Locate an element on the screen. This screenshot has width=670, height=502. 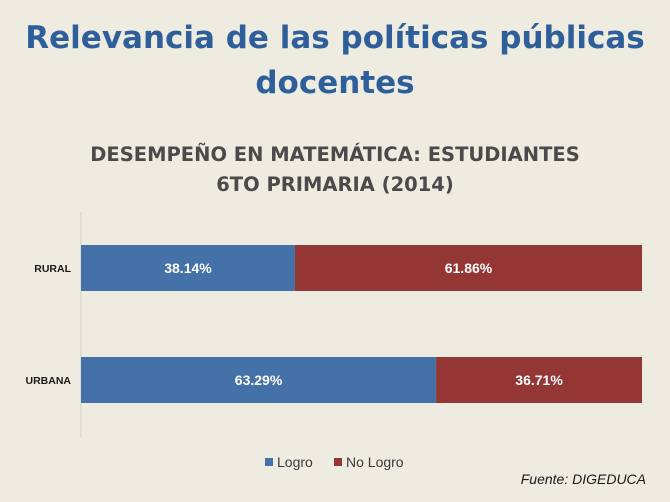
slide-title-line-1: Relevancia de las políticas públicas is located at coordinates (335, 38).